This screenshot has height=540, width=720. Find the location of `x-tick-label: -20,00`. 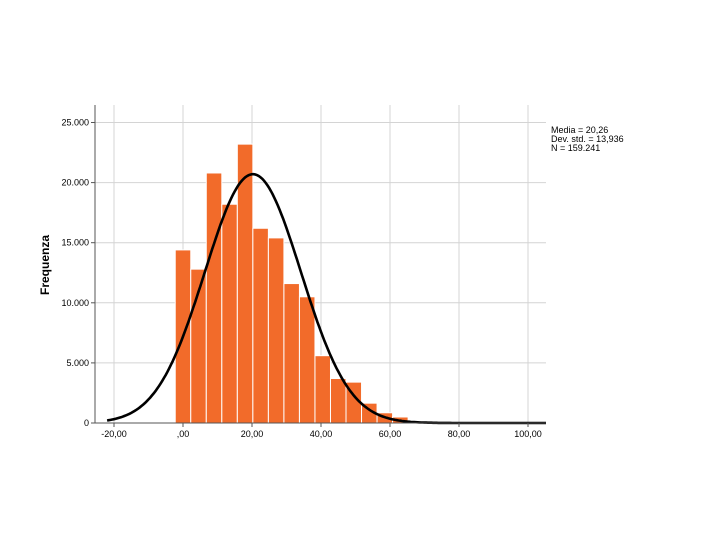

x-tick-label: -20,00 is located at coordinates (114, 434).